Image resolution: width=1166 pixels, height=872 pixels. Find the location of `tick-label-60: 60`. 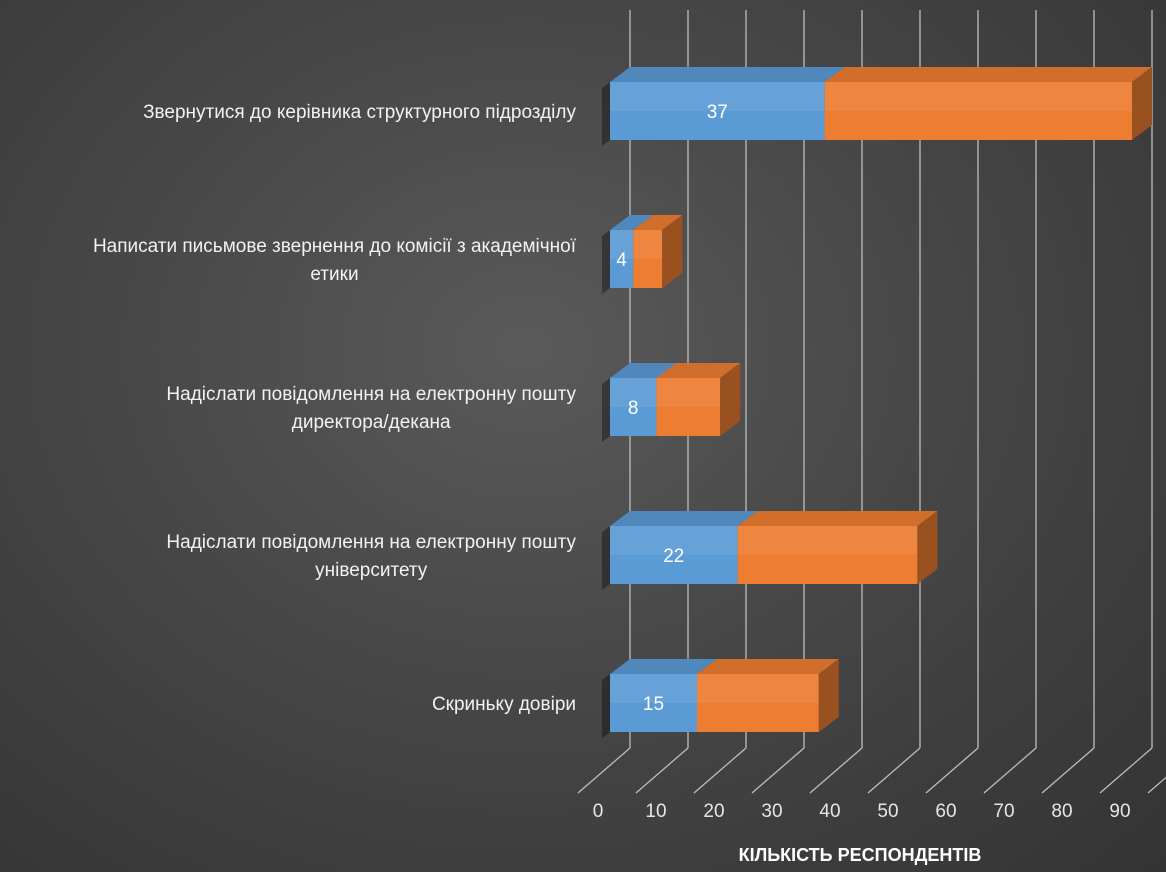

tick-label-60: 60 is located at coordinates (945, 811).